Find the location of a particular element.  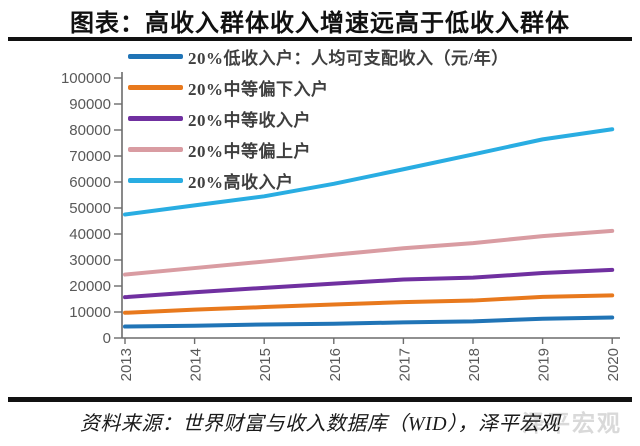

legend-item: 20%高收入户 is located at coordinates (373, 180).